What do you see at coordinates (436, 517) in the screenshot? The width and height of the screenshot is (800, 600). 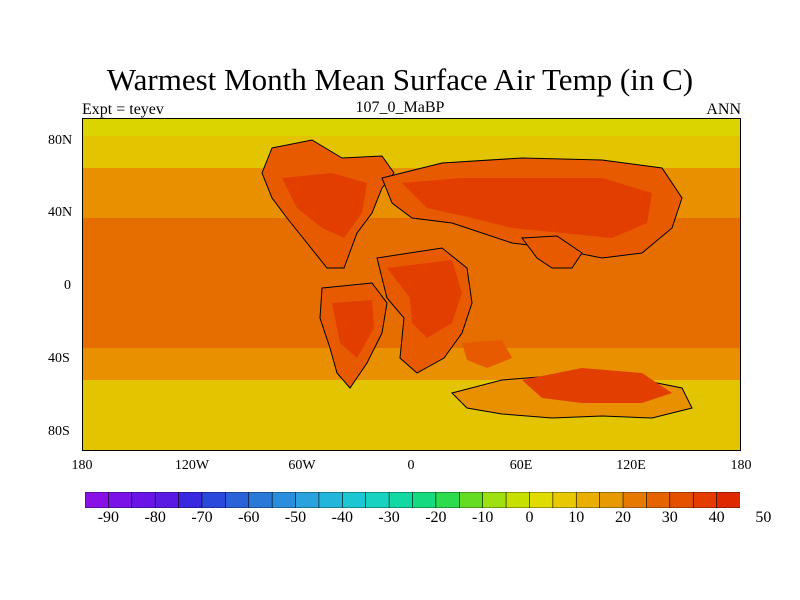 I see `colorbar-label: -20` at bounding box center [436, 517].